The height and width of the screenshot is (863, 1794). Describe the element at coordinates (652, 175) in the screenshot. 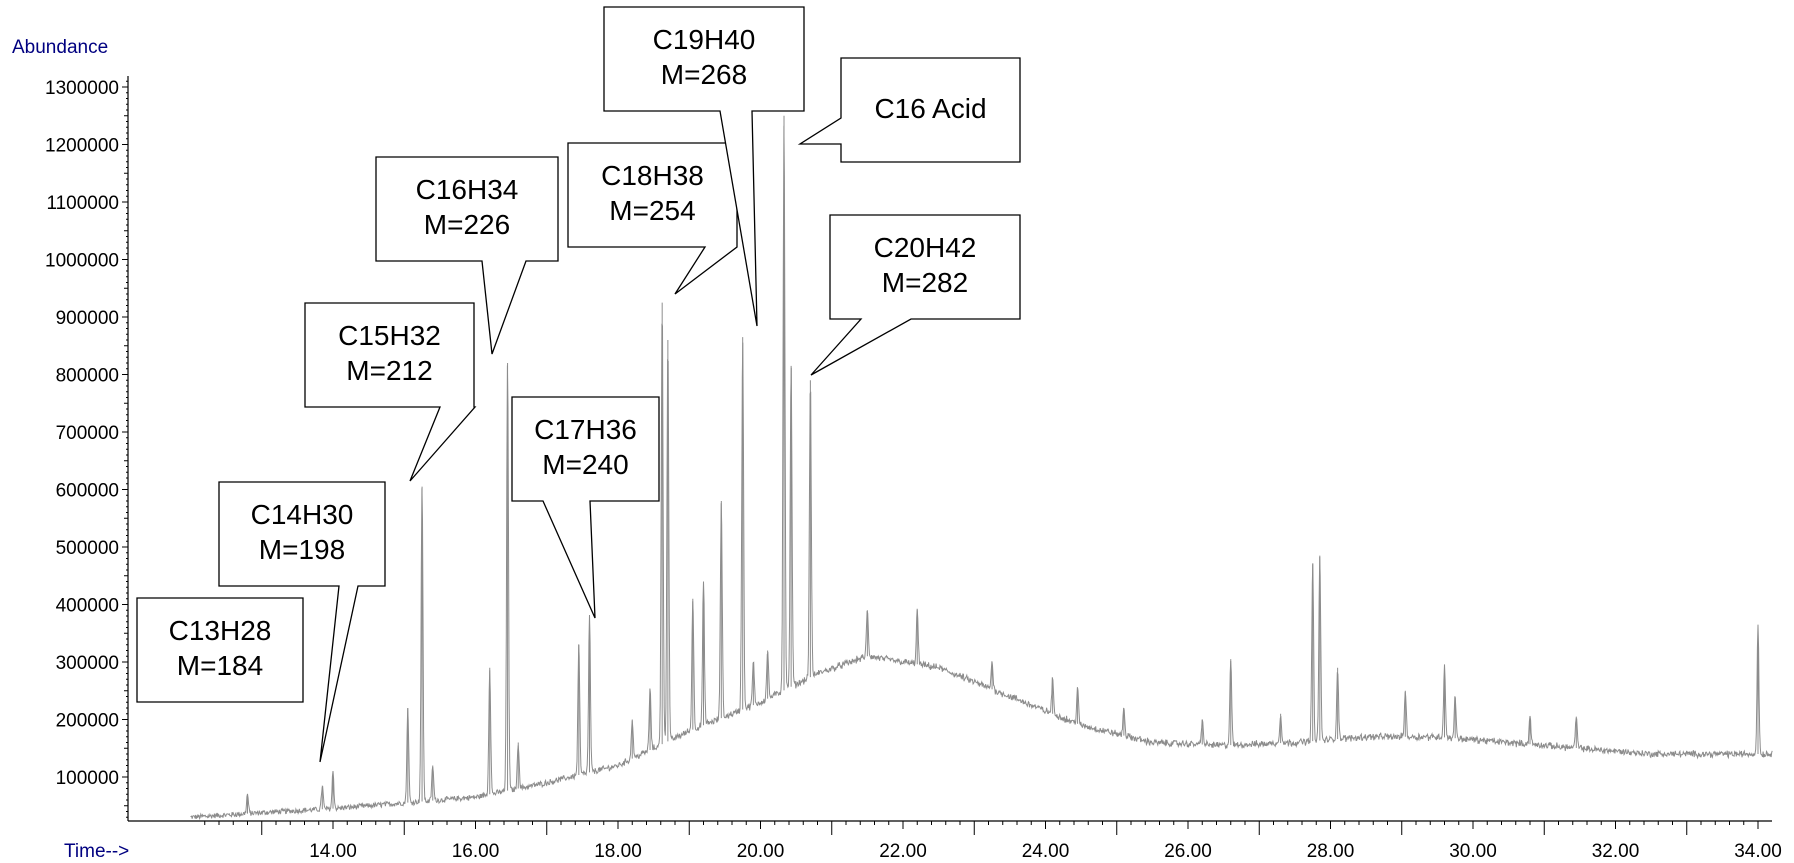

I see `callout-formula: C18H38` at that location.